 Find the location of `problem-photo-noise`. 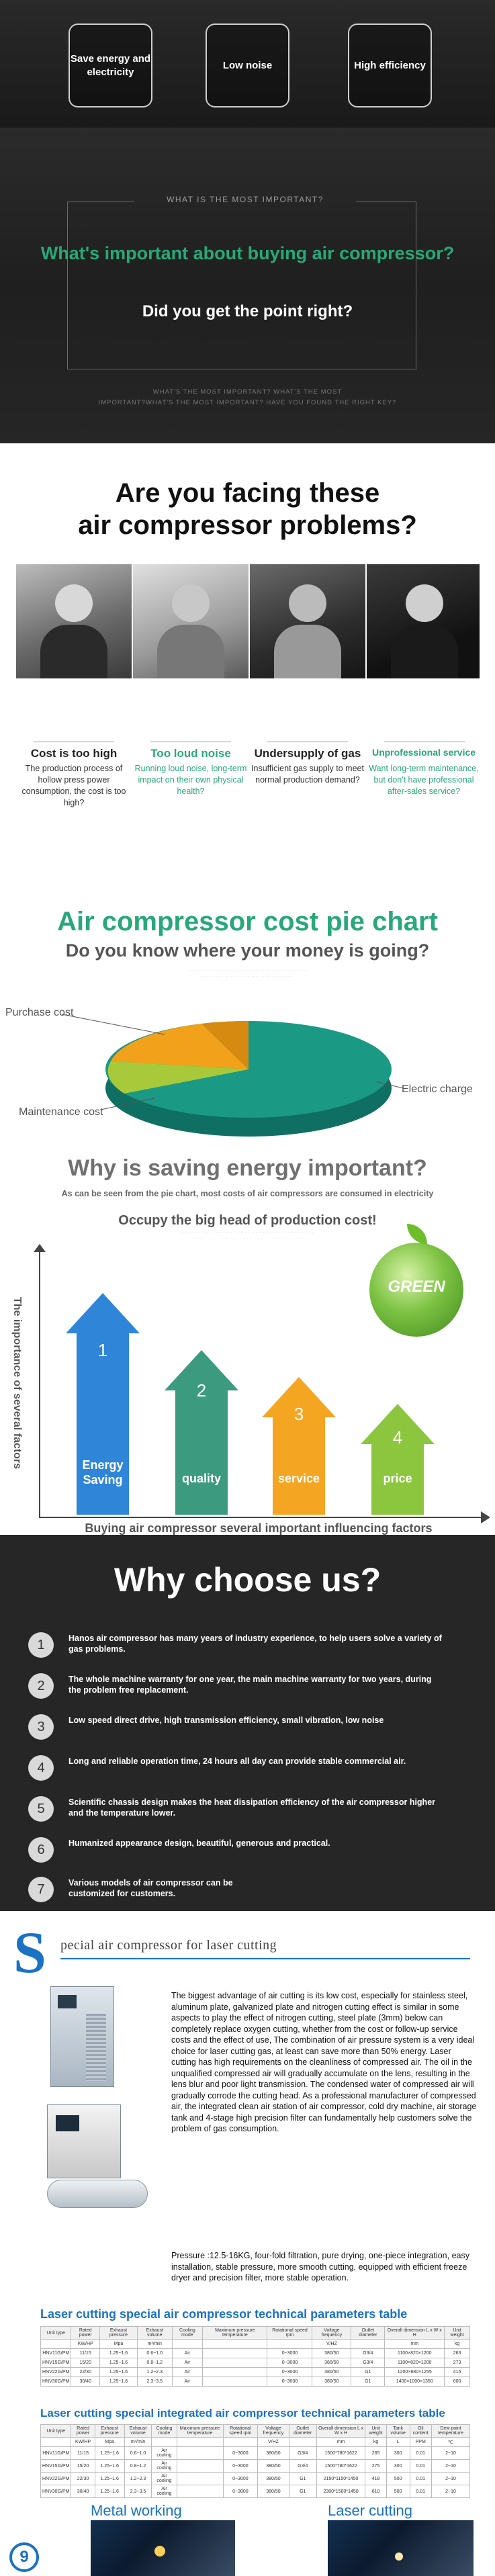

problem-photo-noise is located at coordinates (191, 621).